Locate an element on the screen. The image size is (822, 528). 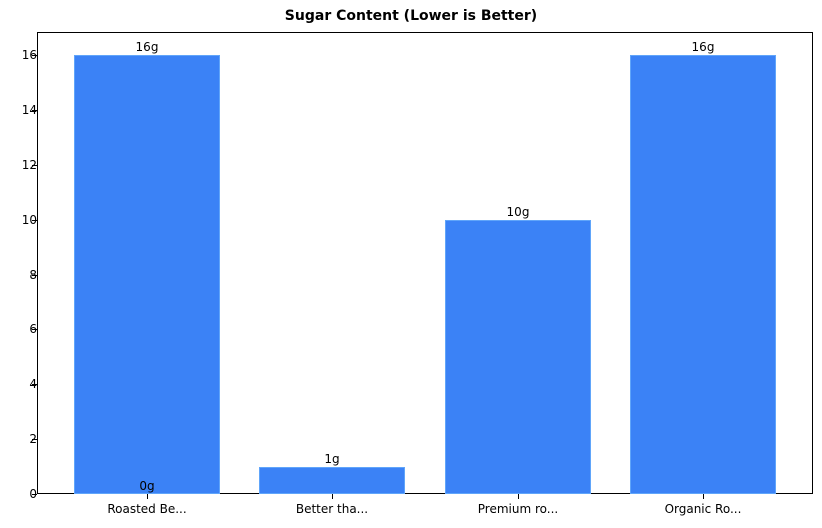
y-tick-label: 2 is located at coordinates (33, 439).